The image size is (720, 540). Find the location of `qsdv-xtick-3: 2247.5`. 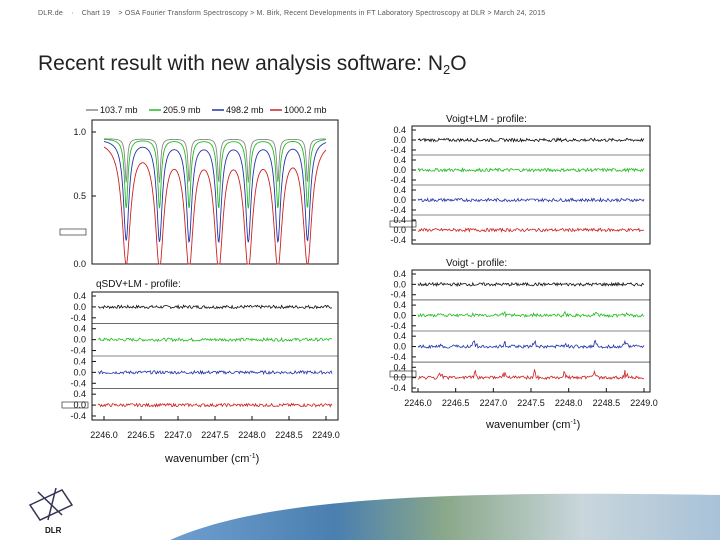

qsdv-xtick-3: 2247.5 is located at coordinates (215, 435).